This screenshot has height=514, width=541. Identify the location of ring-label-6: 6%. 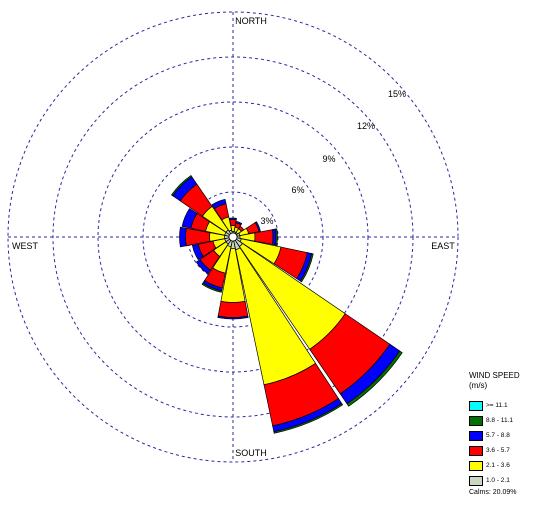
(297, 190).